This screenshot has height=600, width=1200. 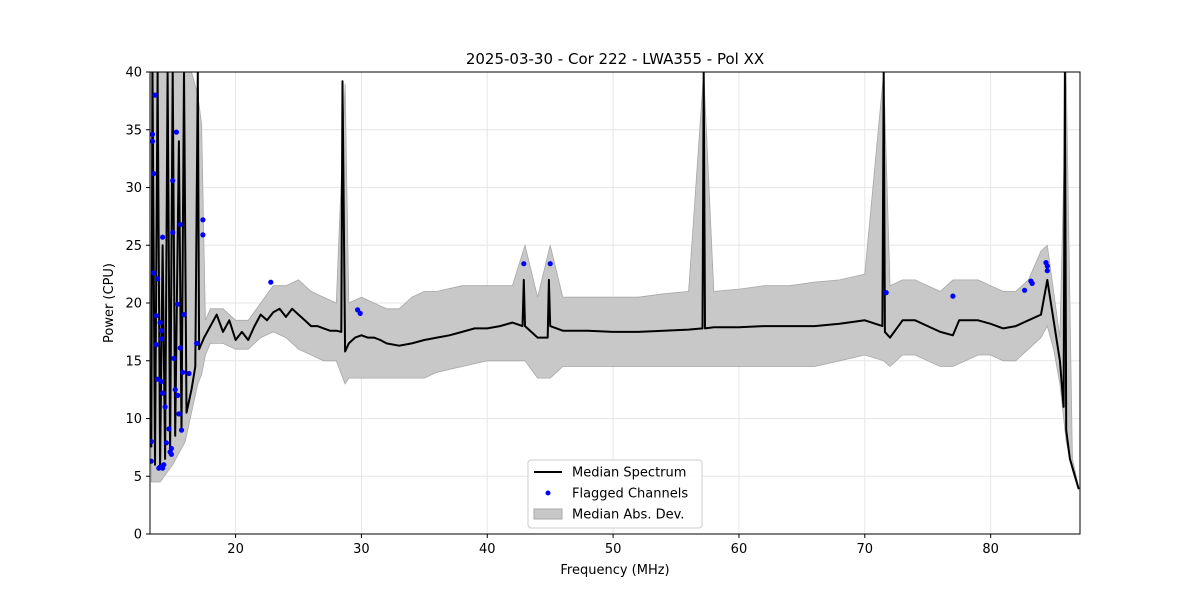 I want to click on x-tick-label: 40, so click(x=487, y=549).